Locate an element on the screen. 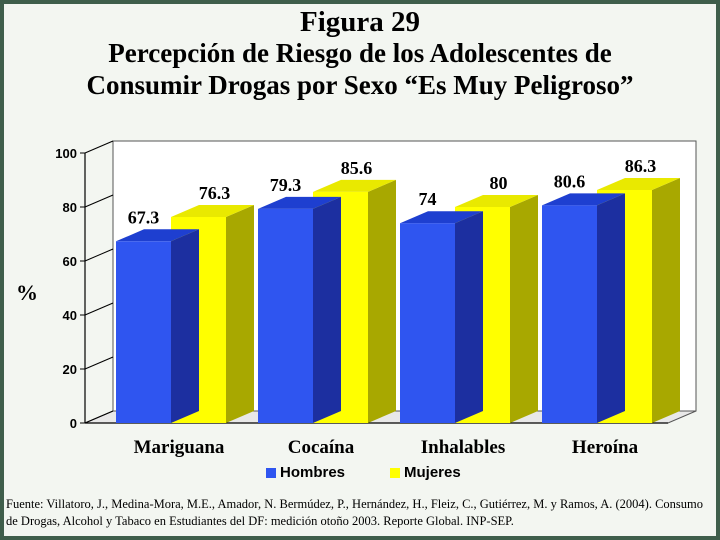 The height and width of the screenshot is (540, 720). y-axis-label: % is located at coordinates (27, 292).